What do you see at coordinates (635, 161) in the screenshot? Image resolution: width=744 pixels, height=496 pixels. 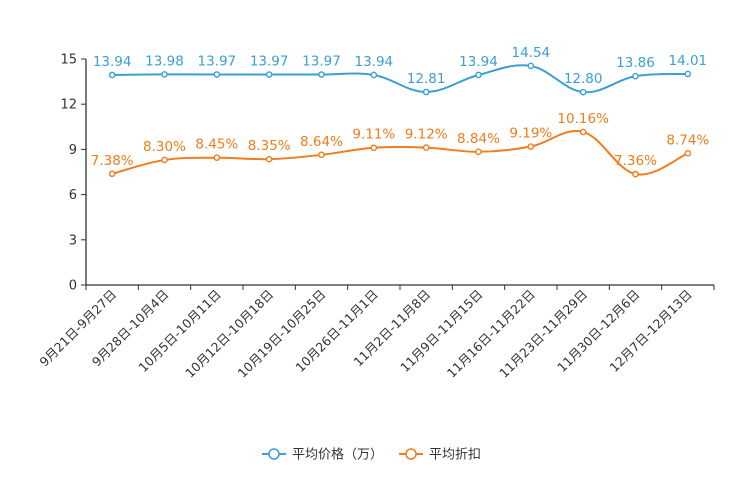 I see `data-label: 7.36%` at bounding box center [635, 161].